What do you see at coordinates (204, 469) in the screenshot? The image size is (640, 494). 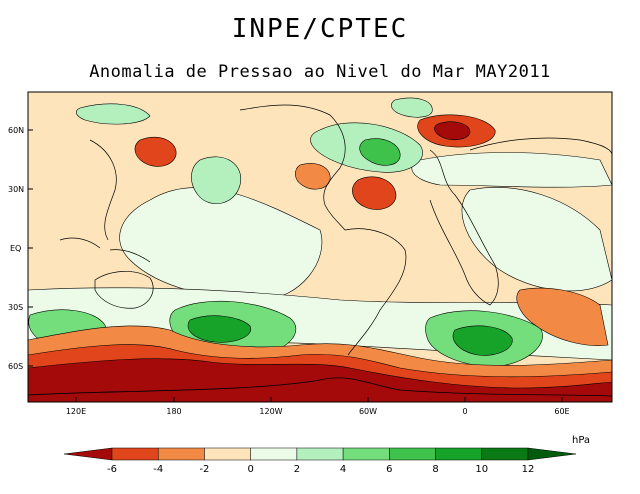 I see `colorbar-label: -2` at bounding box center [204, 469].